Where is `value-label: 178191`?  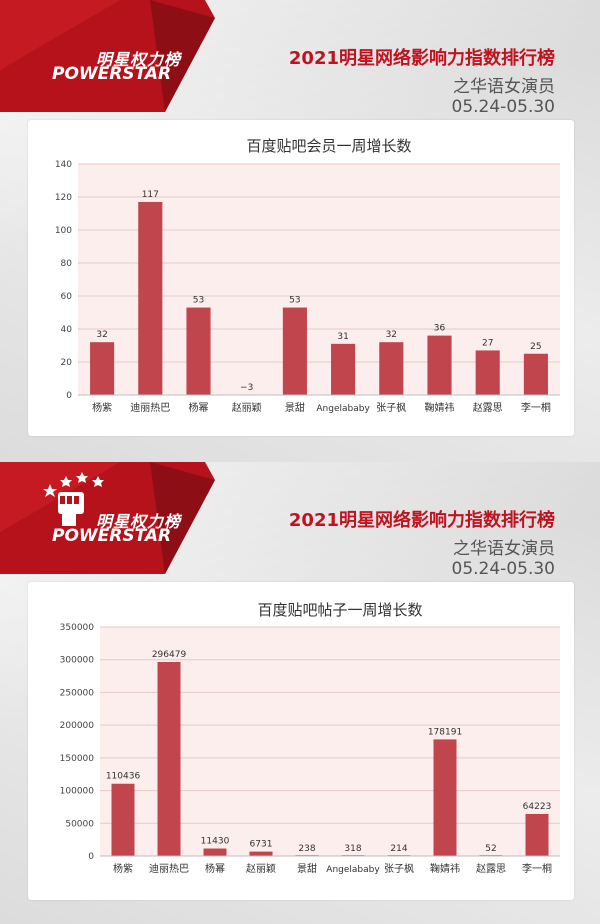 value-label: 178191 is located at coordinates (445, 732).